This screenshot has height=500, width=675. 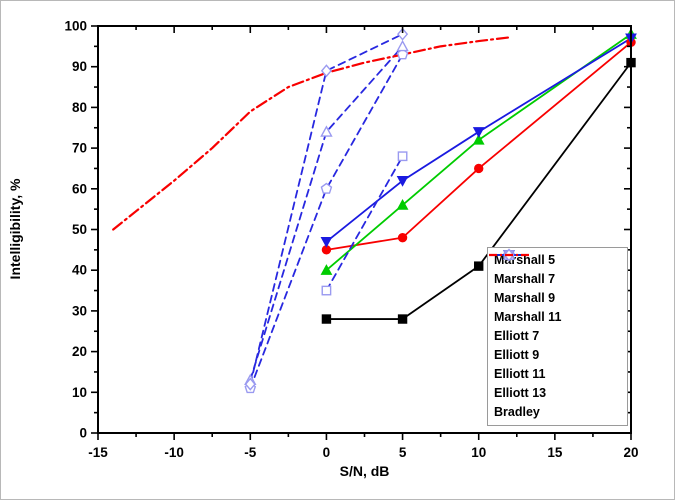 What do you see at coordinates (528, 317) in the screenshot?
I see `legend-label: Marshall 11` at bounding box center [528, 317].